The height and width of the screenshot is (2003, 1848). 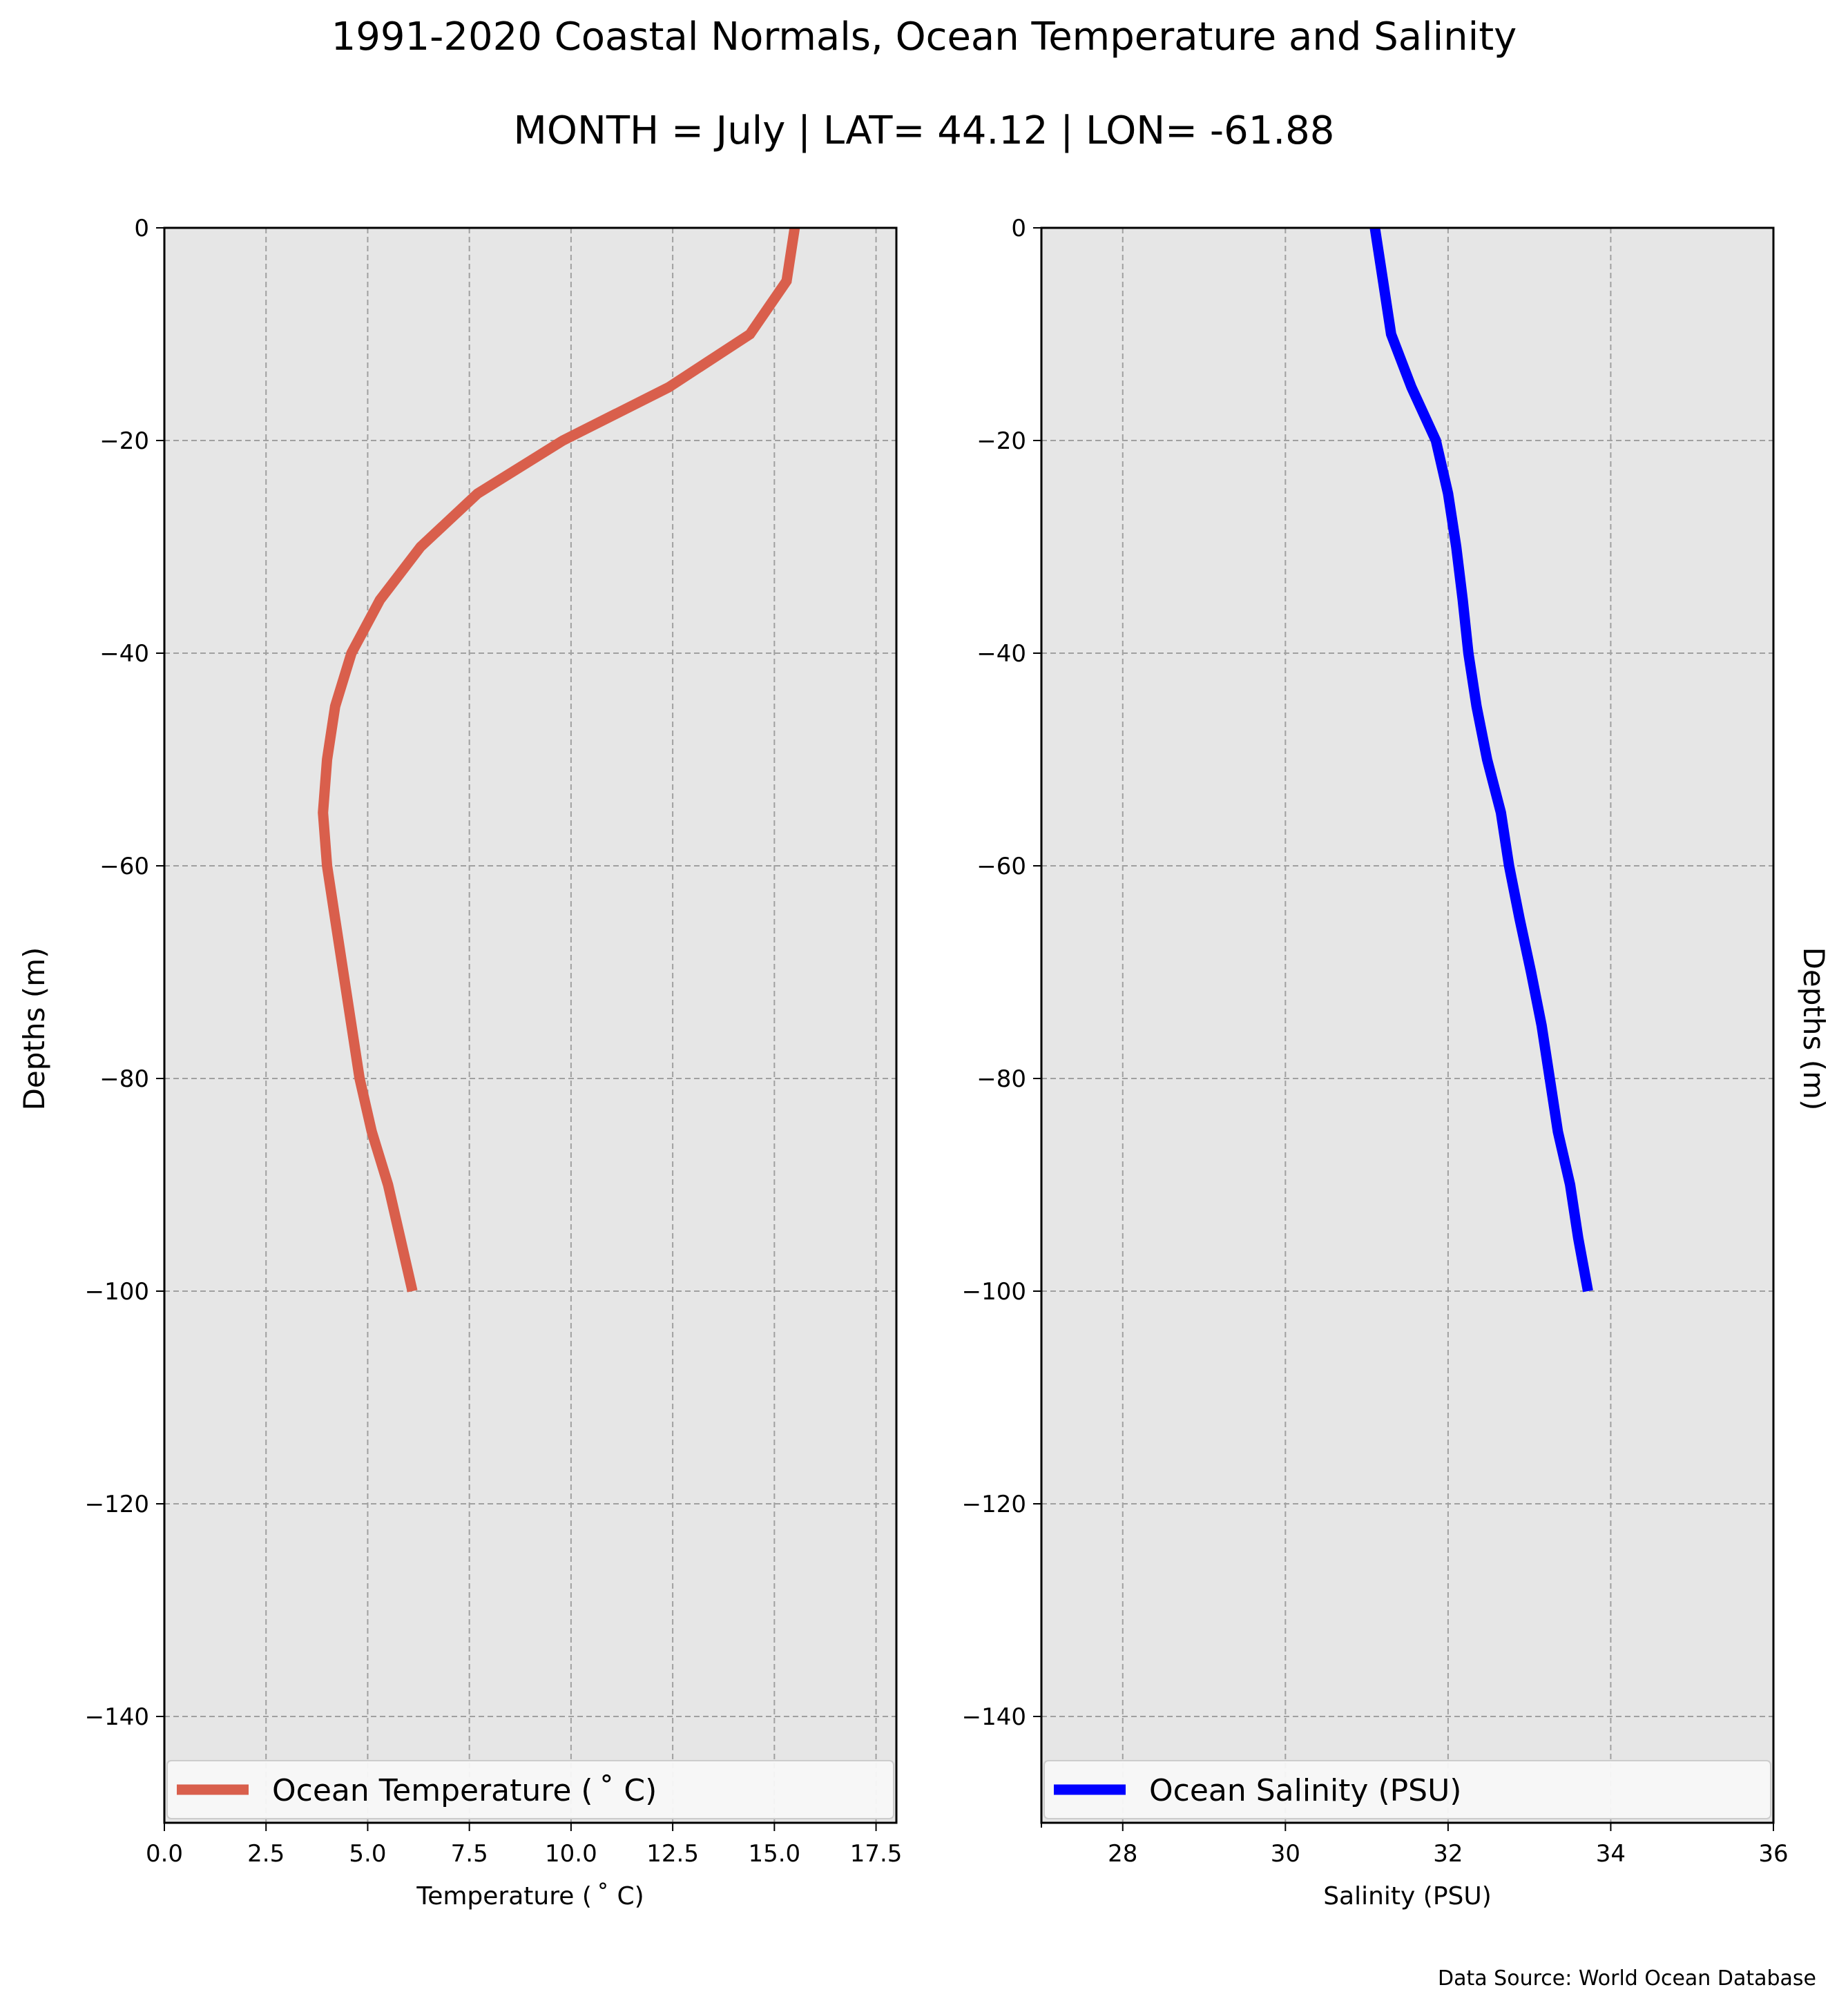 I want to click on temp-xtick-label: 10.0, so click(x=571, y=1854).